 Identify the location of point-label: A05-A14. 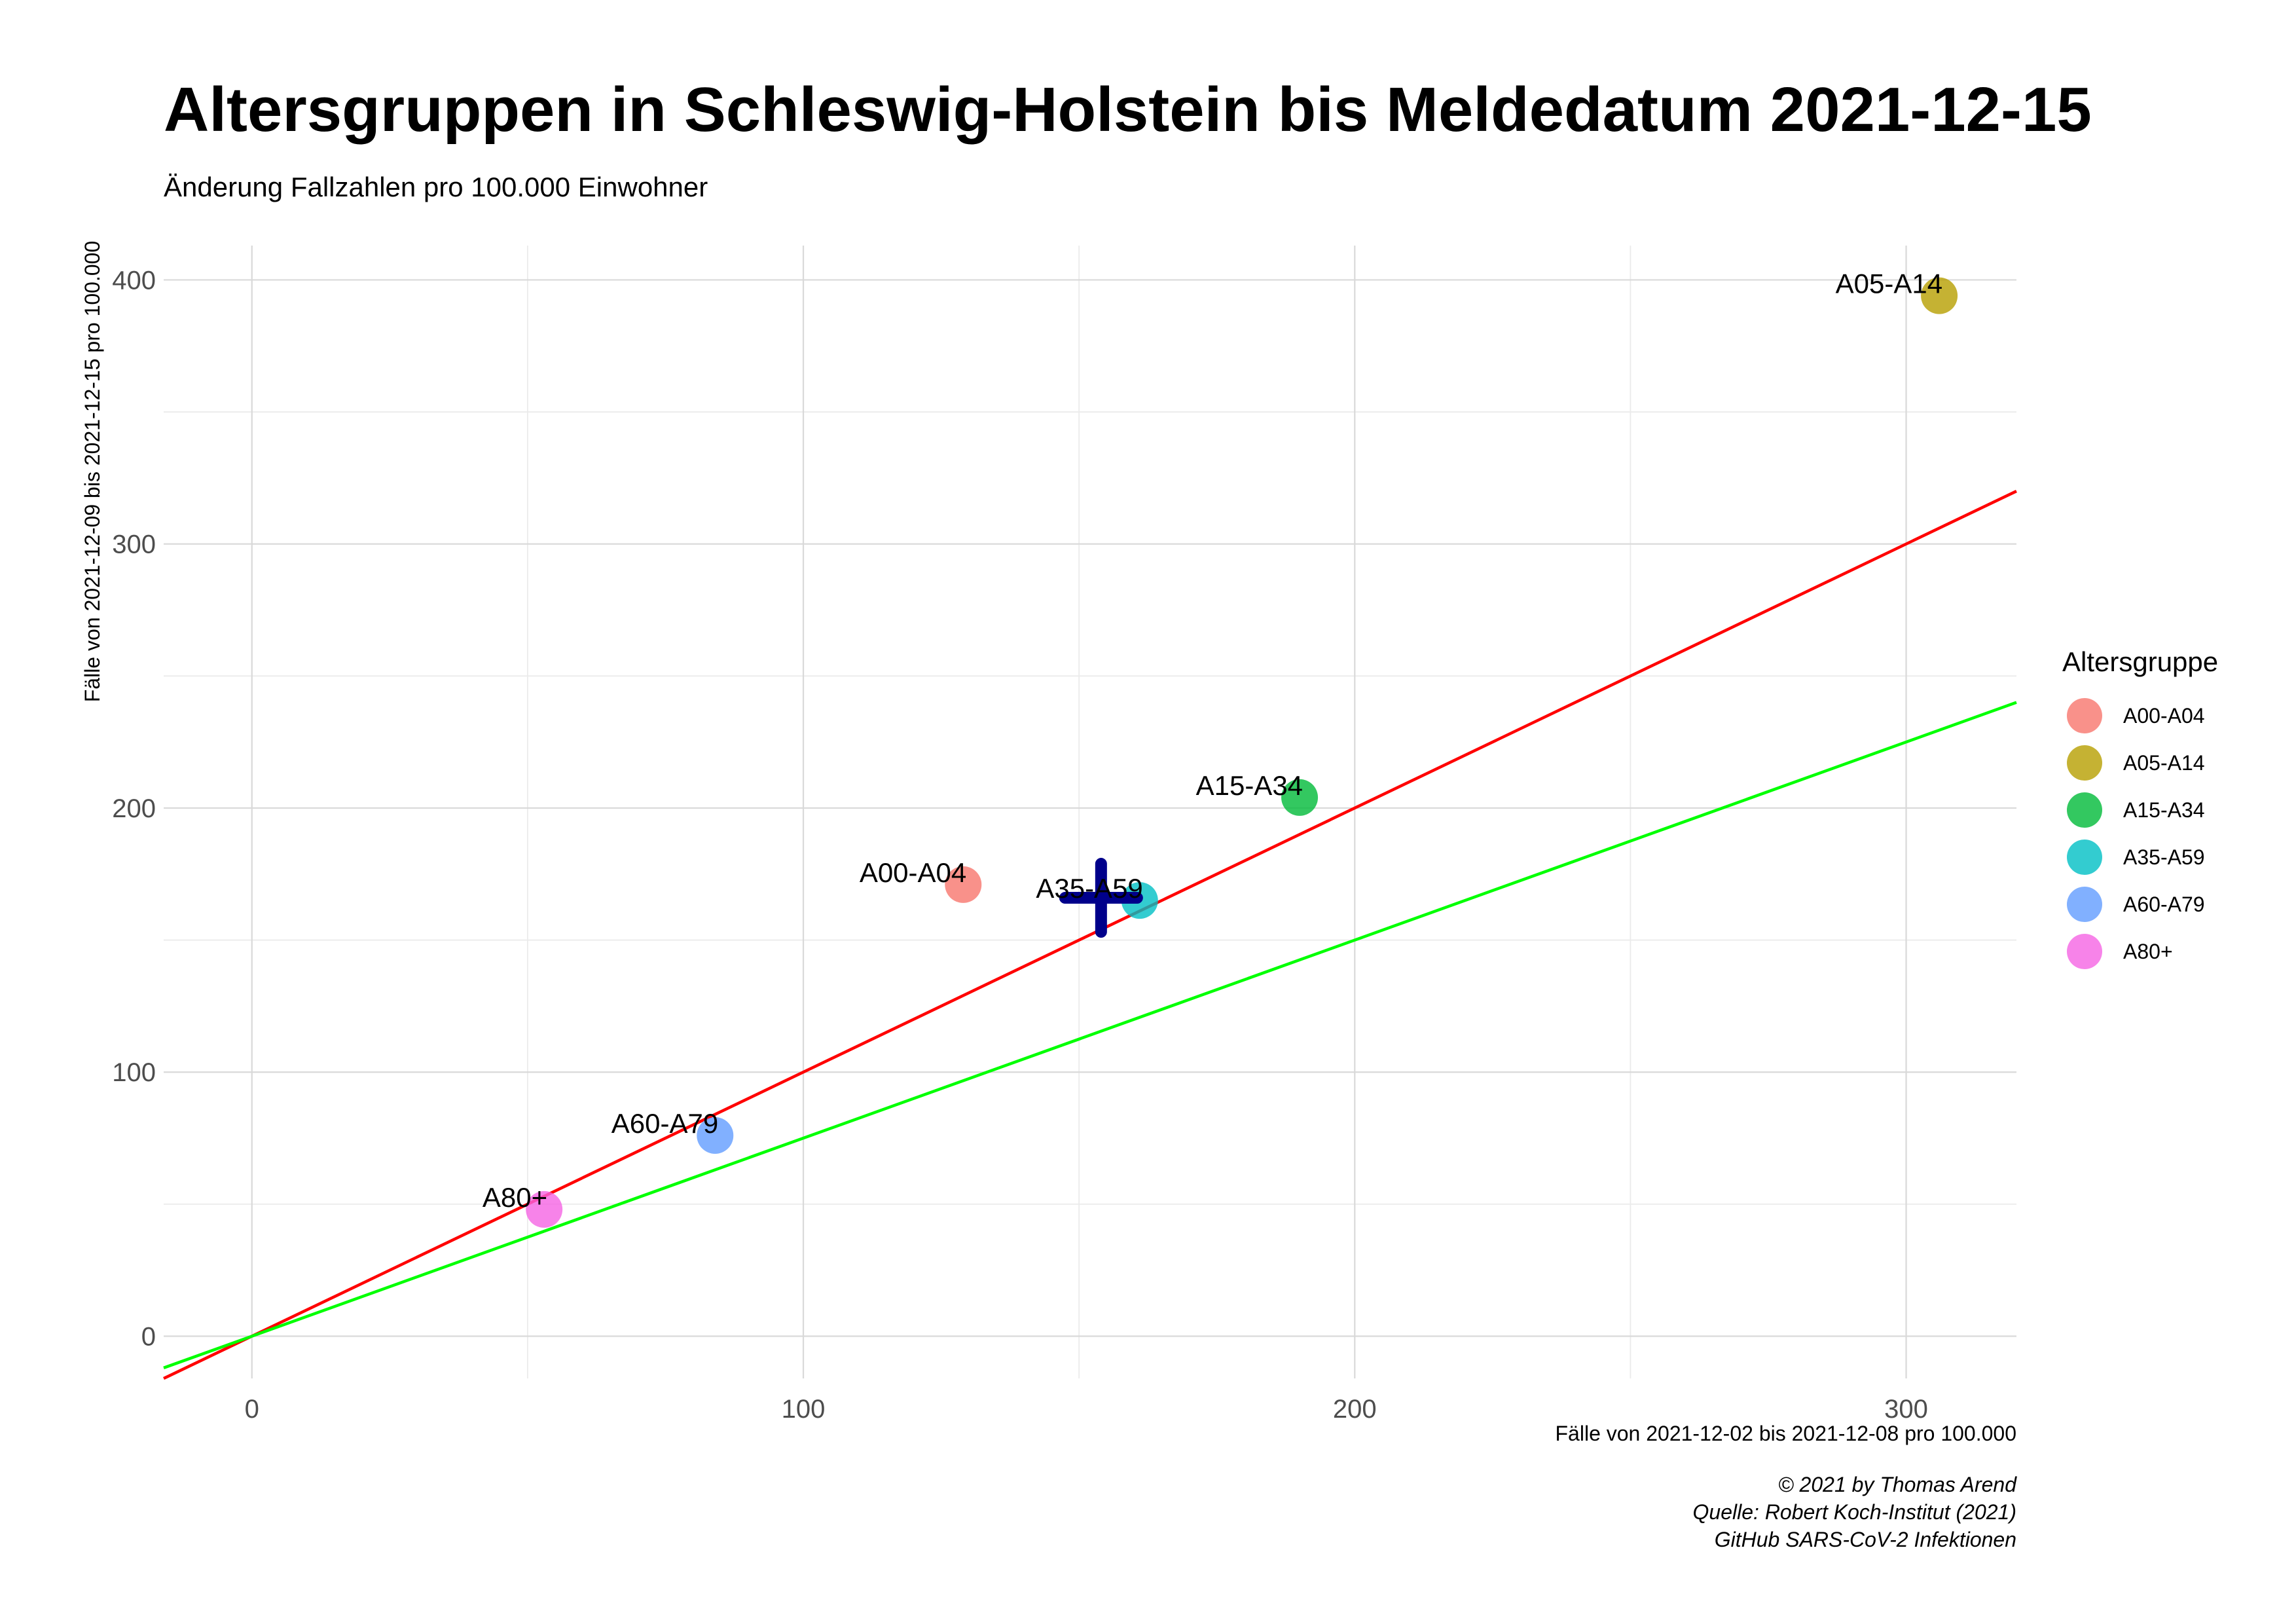
(1889, 283).